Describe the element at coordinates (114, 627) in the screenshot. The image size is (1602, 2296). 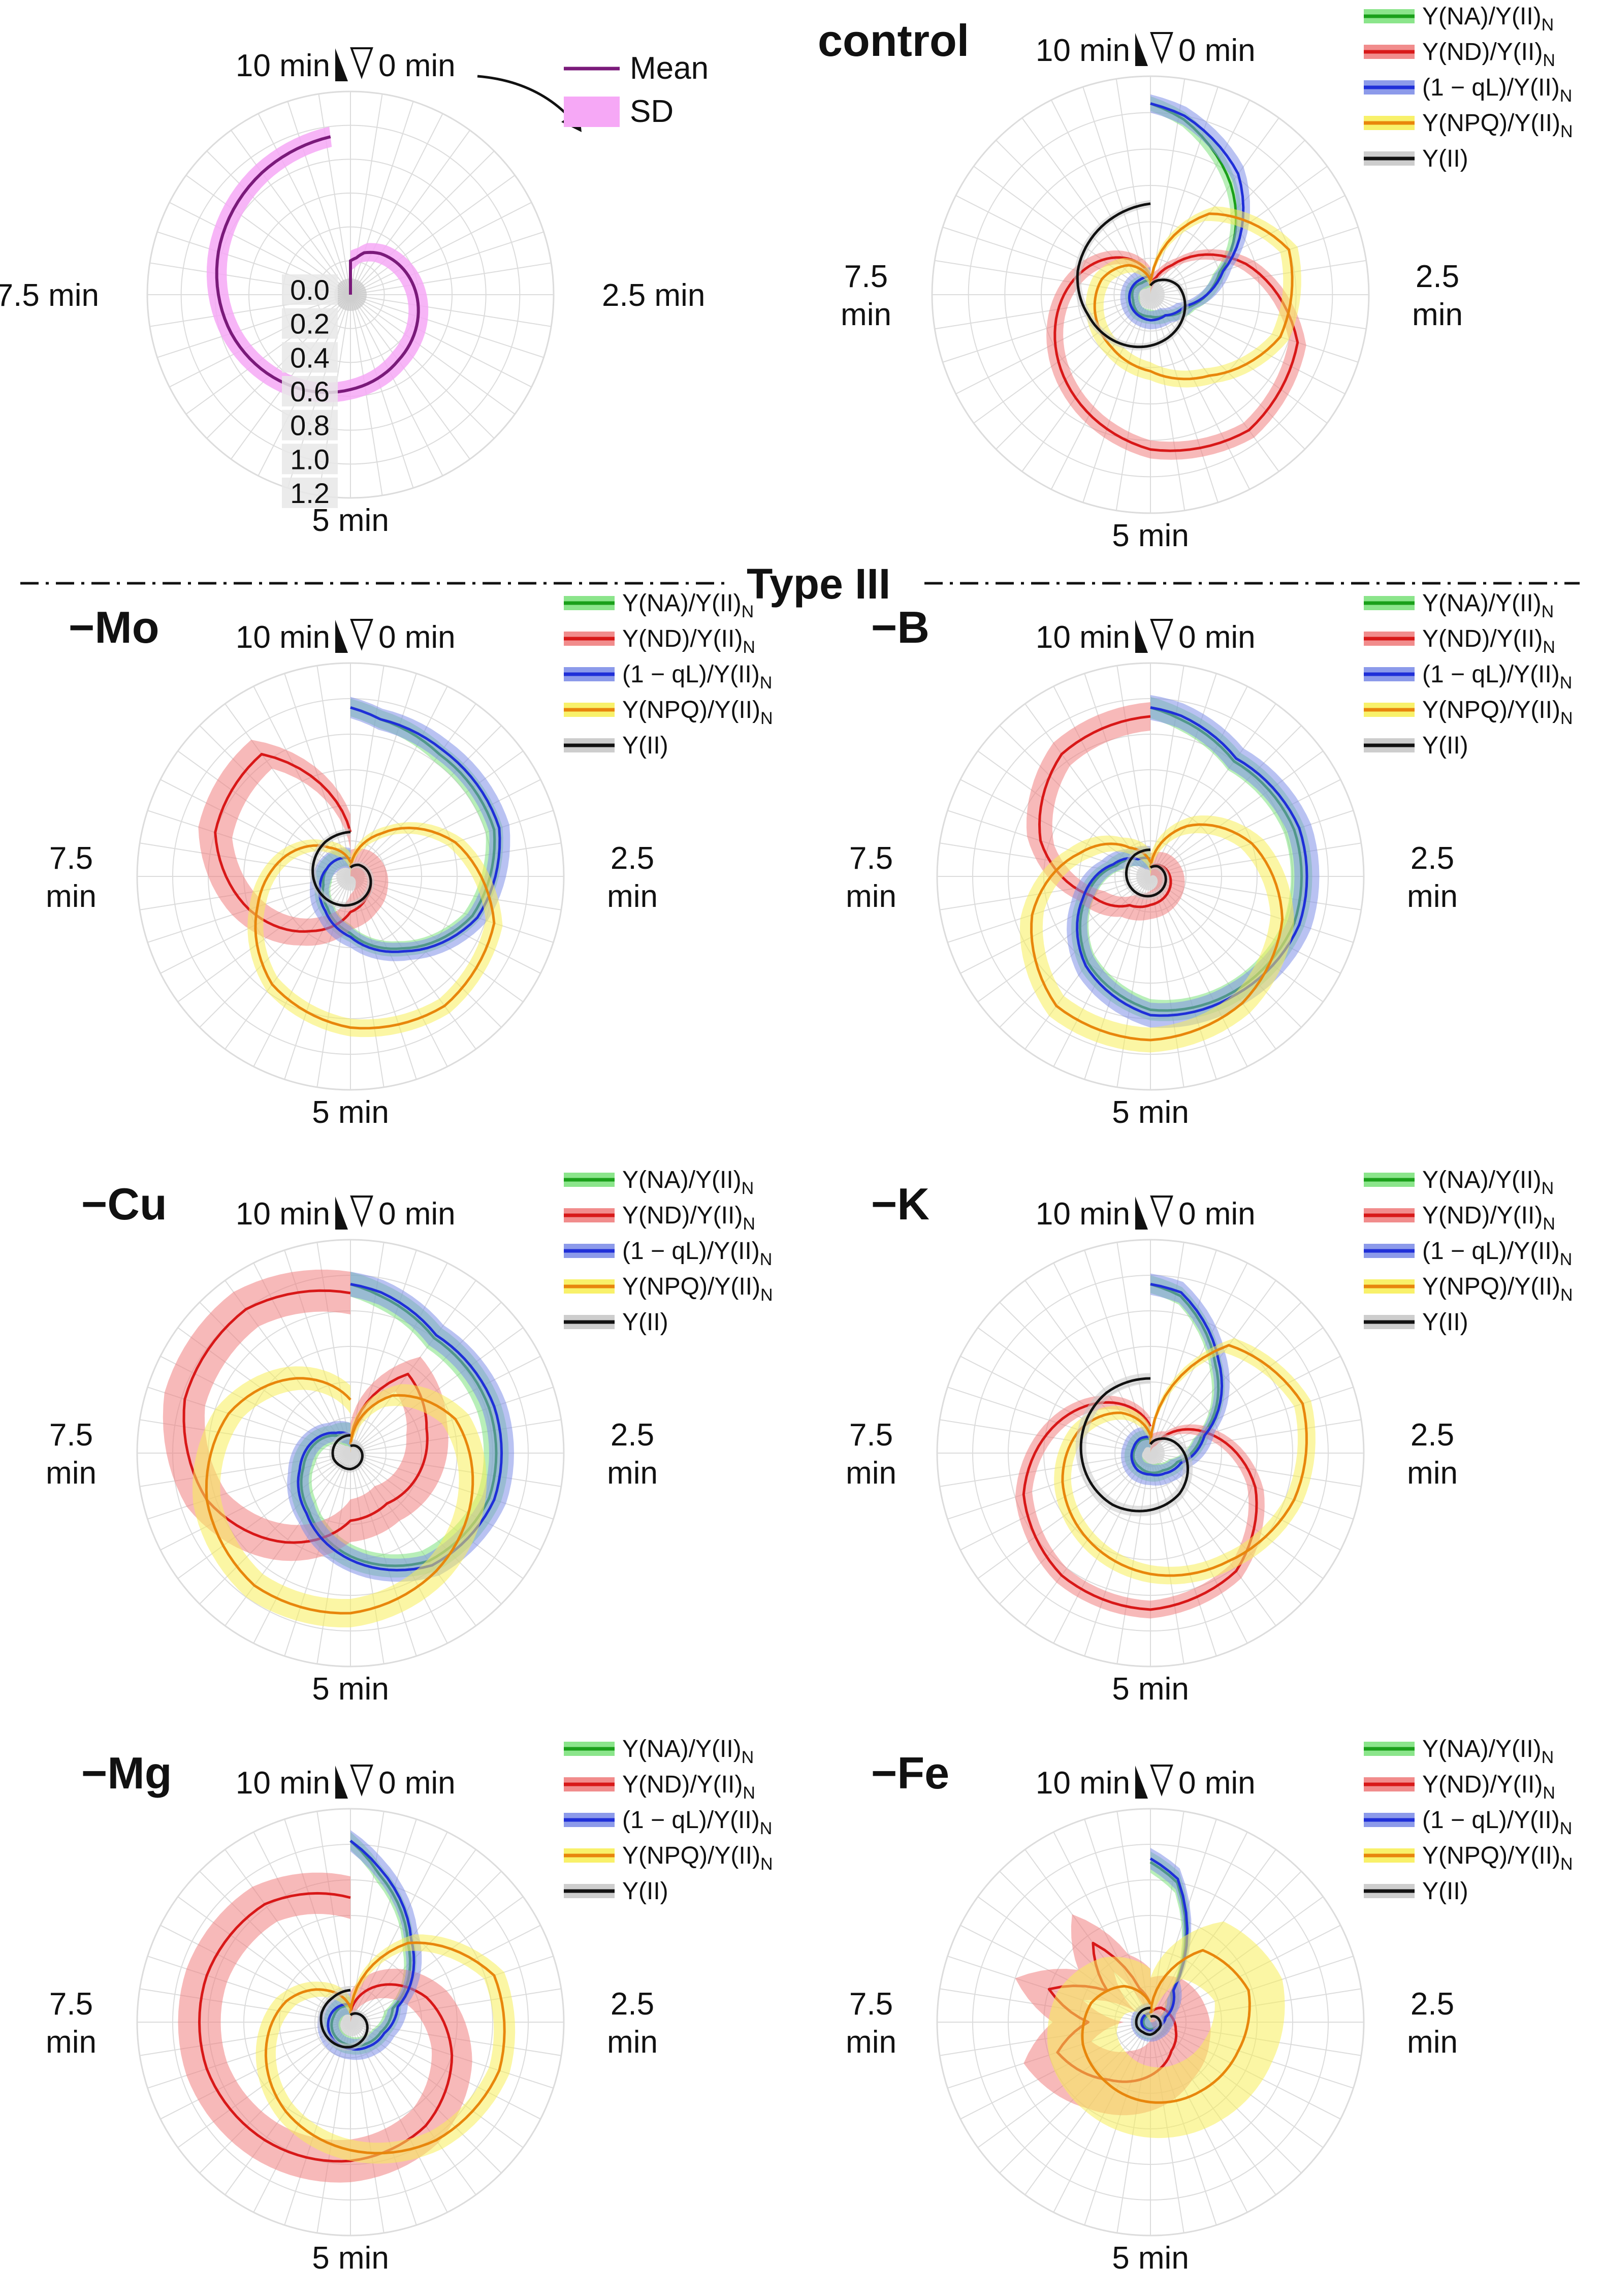
I see `panel-title: −Mo` at that location.